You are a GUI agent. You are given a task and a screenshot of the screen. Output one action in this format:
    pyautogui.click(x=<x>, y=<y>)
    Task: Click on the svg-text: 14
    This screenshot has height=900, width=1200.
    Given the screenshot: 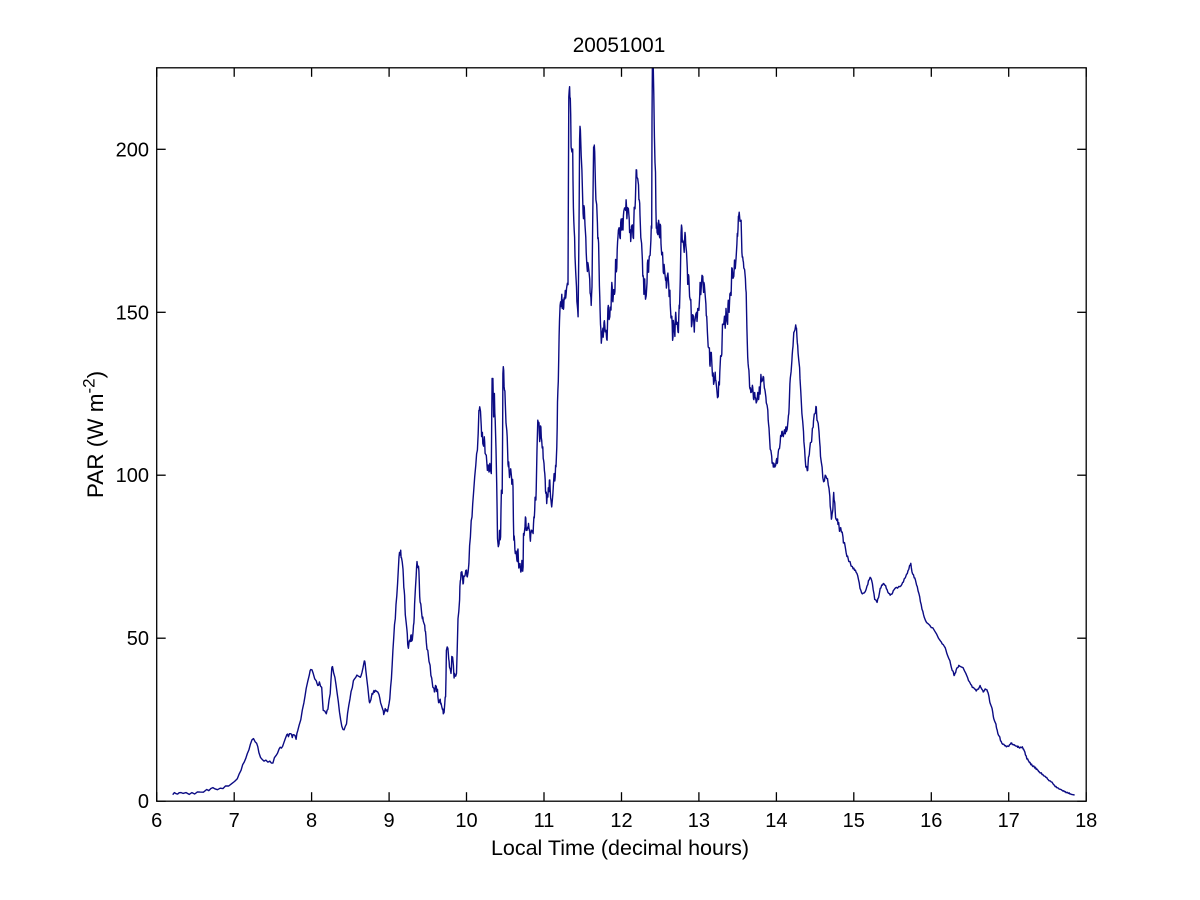 What is the action you would take?
    pyautogui.click(x=776, y=821)
    